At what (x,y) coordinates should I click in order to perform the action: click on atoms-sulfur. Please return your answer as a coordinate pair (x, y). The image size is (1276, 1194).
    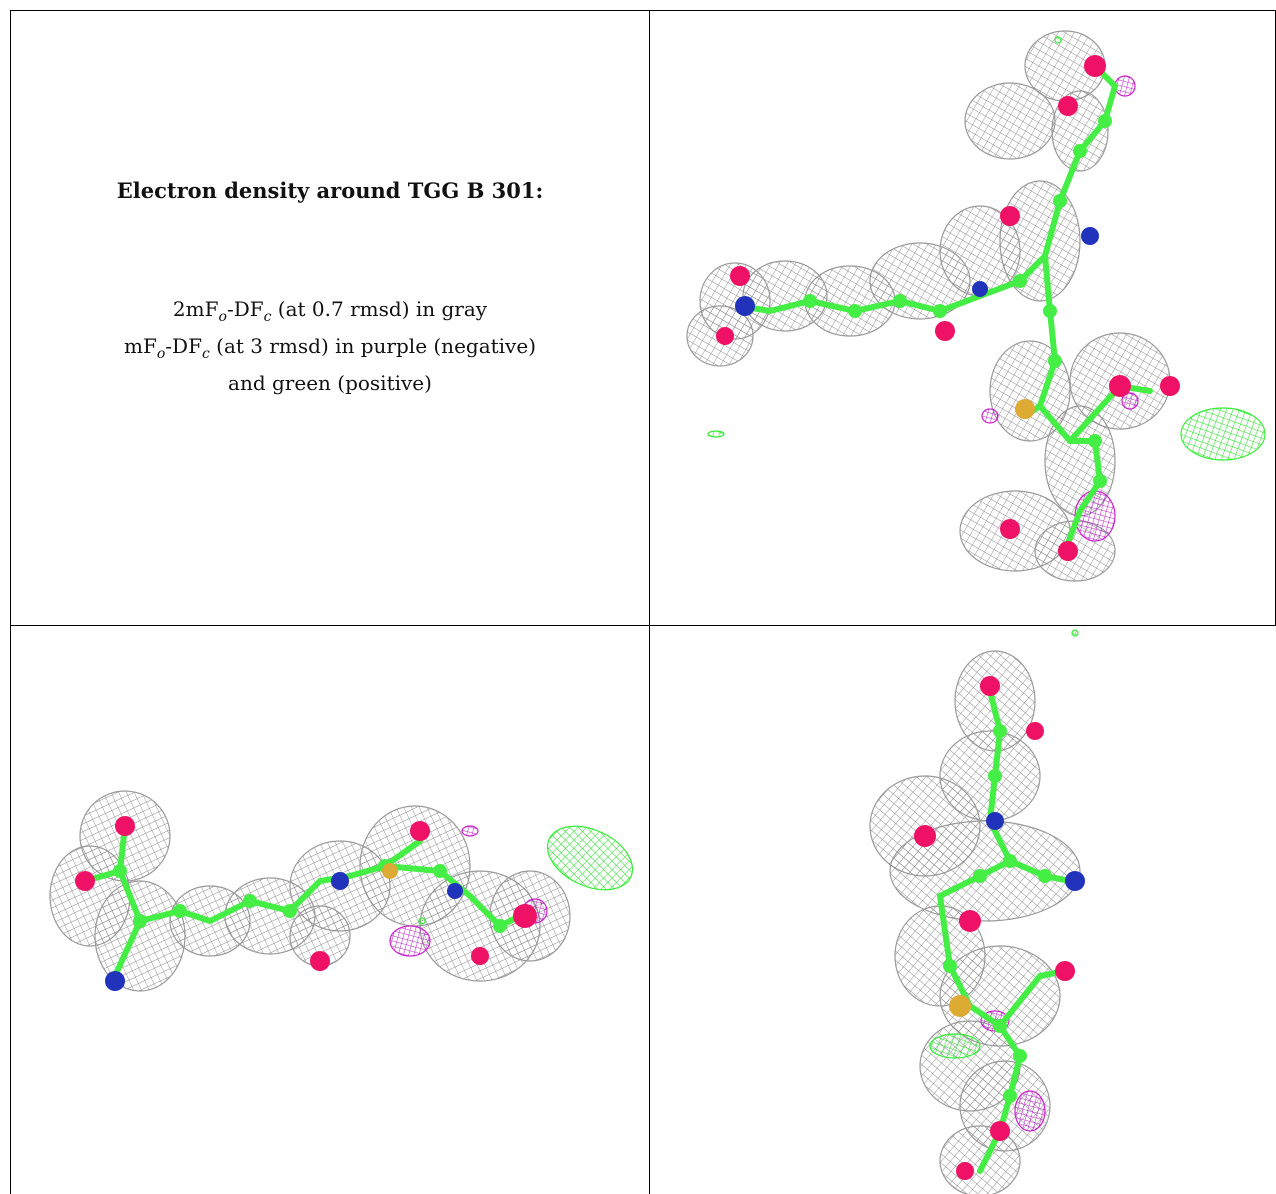
    Looking at the image, I should click on (1025, 409).